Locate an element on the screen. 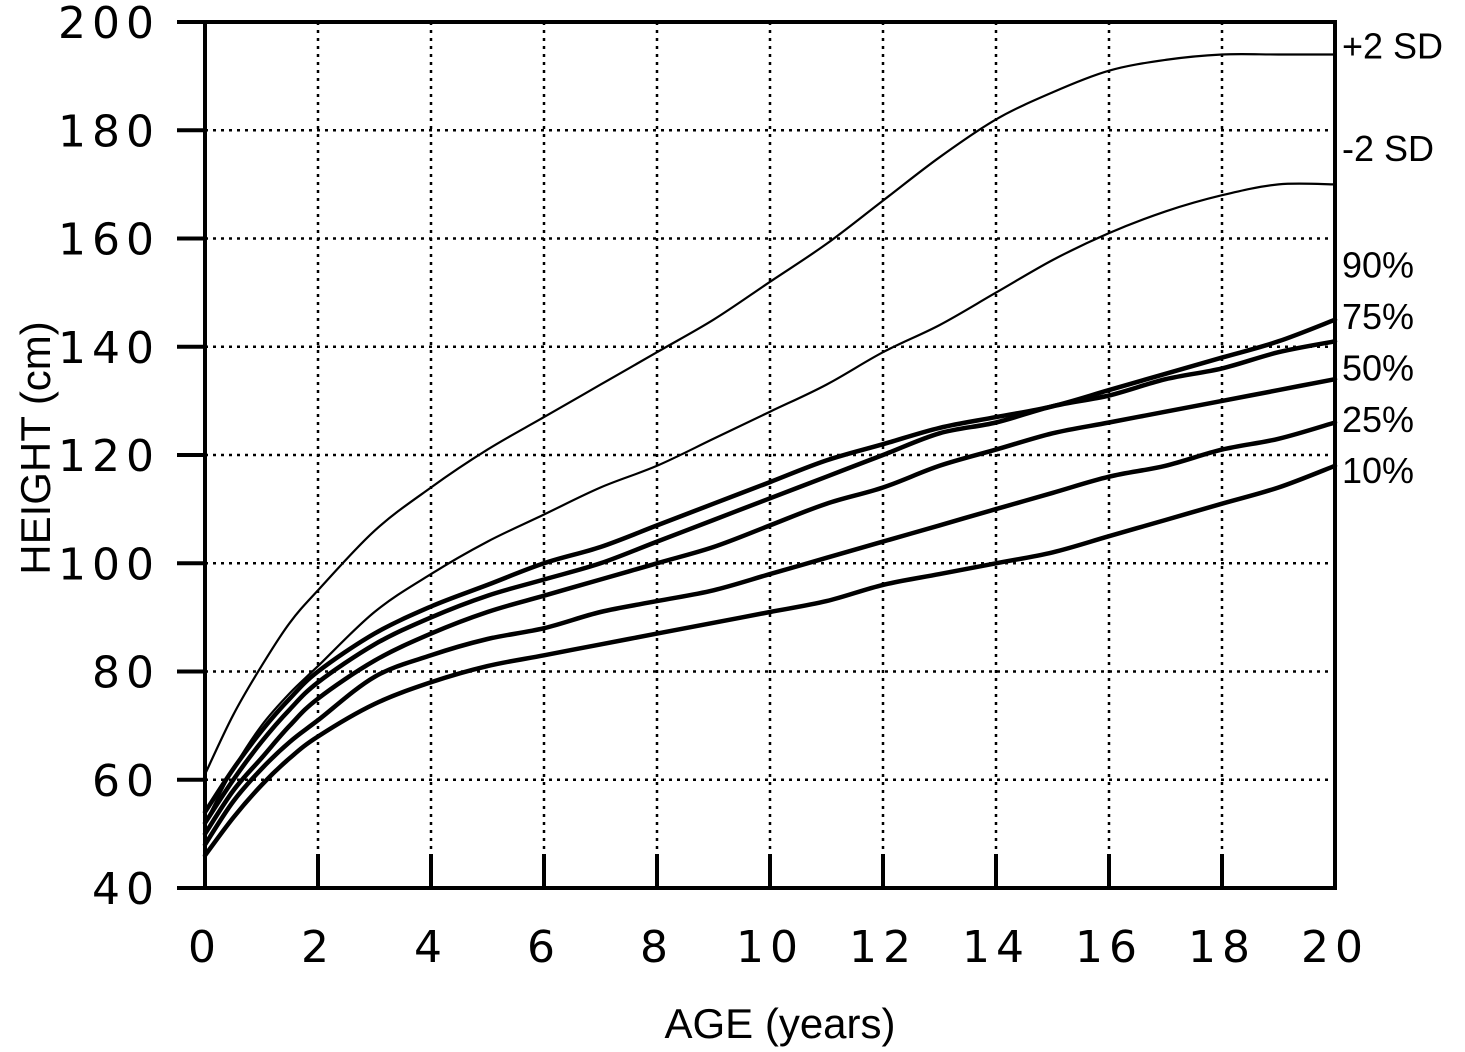 This screenshot has height=1052, width=1465. y-tick-label: 60 is located at coordinates (126, 781).